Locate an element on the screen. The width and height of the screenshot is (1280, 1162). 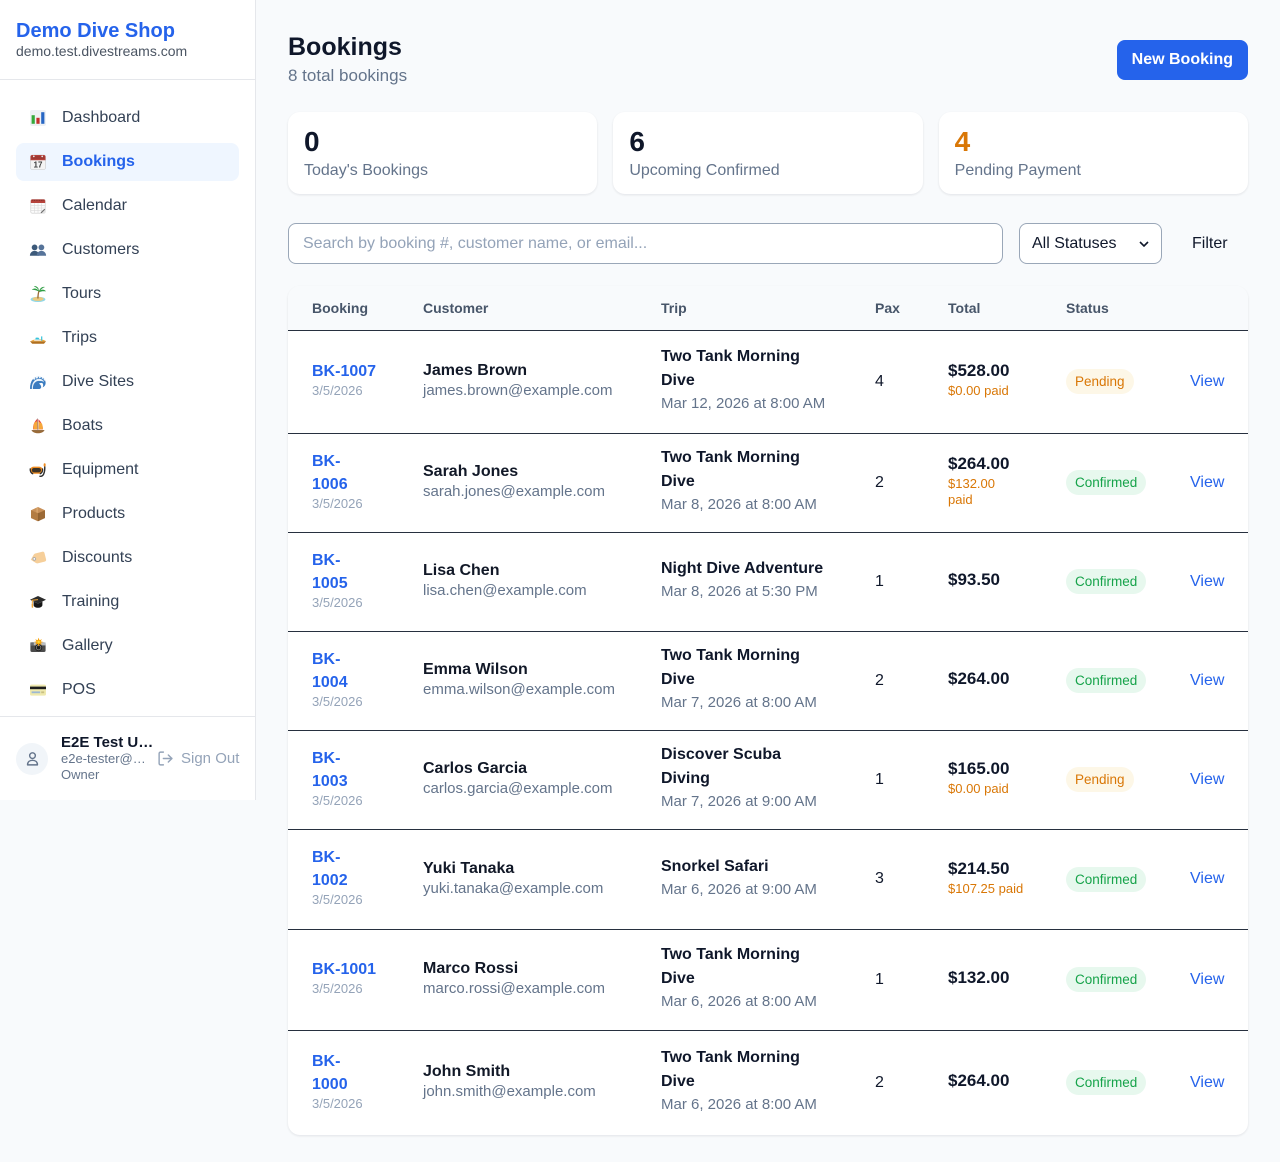
svg-text: 17 is located at coordinates (38, 165).